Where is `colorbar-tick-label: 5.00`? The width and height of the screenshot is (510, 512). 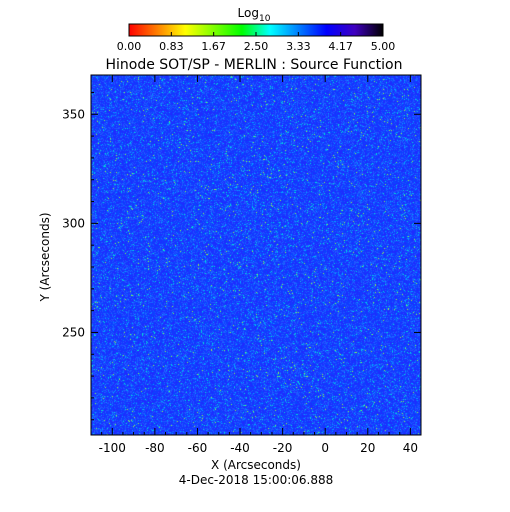
colorbar-tick-label: 5.00 is located at coordinates (383, 46).